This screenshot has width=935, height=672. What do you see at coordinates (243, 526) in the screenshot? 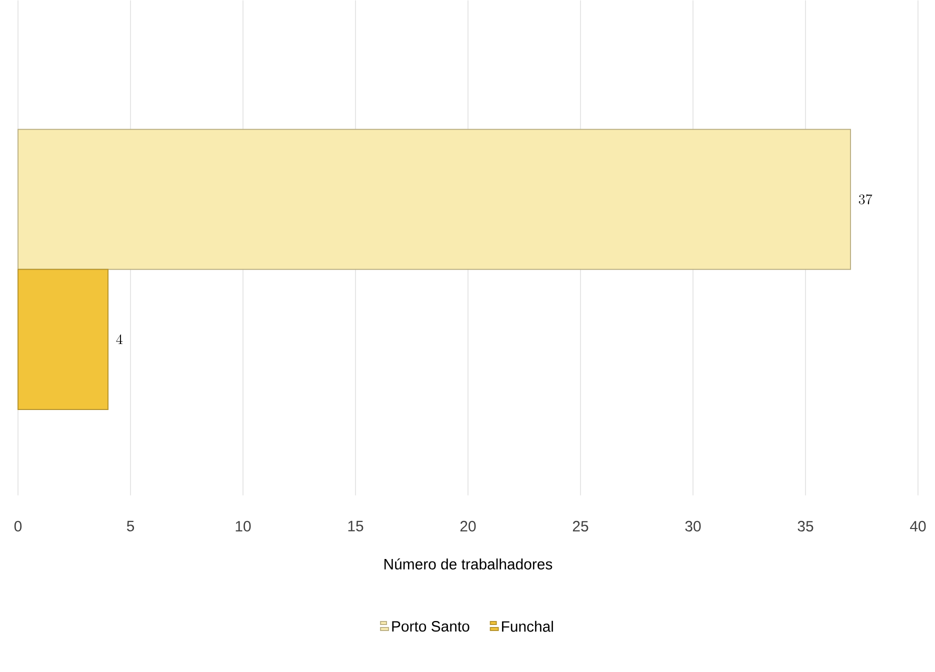
I see `x-tick-label: 10` at bounding box center [243, 526].